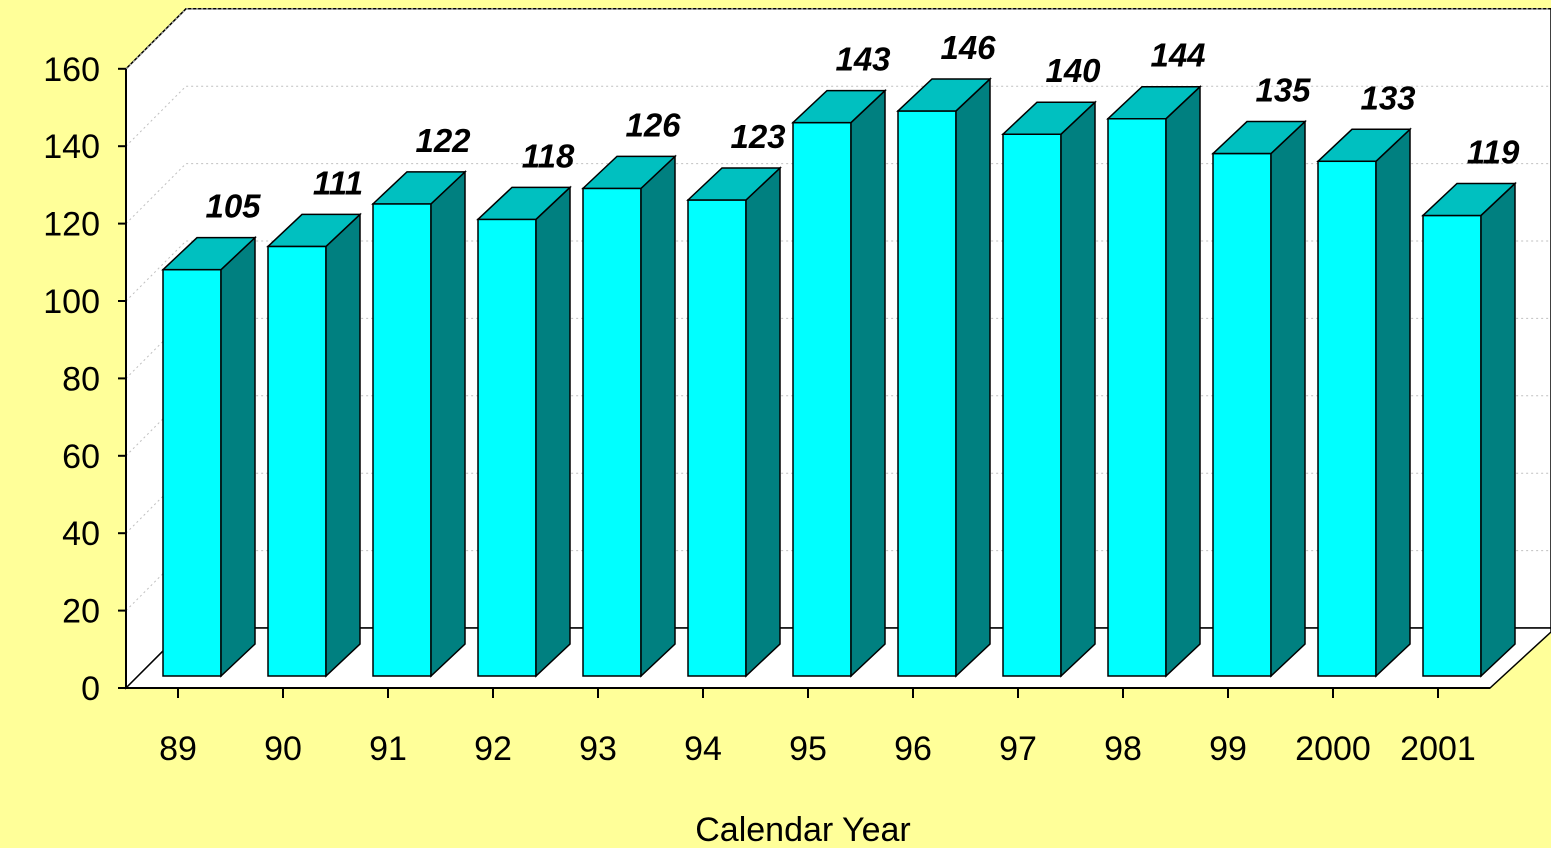 This screenshot has width=1551, height=853. What do you see at coordinates (1283, 90) in the screenshot?
I see `data-label: 135` at bounding box center [1283, 90].